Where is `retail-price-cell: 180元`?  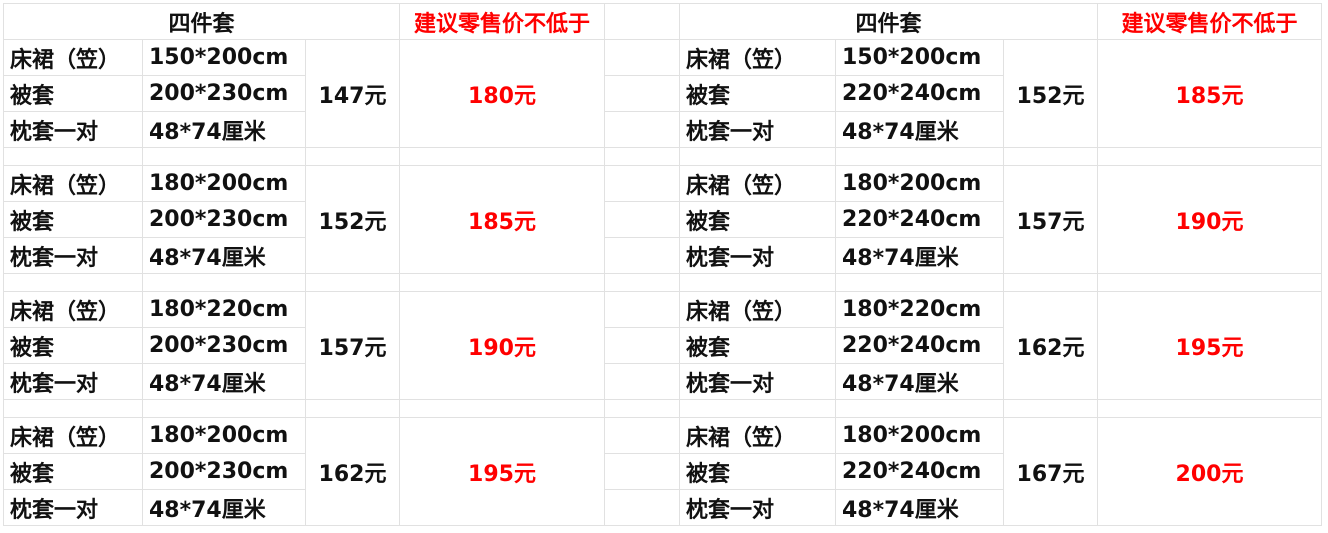 retail-price-cell: 180元 is located at coordinates (502, 93).